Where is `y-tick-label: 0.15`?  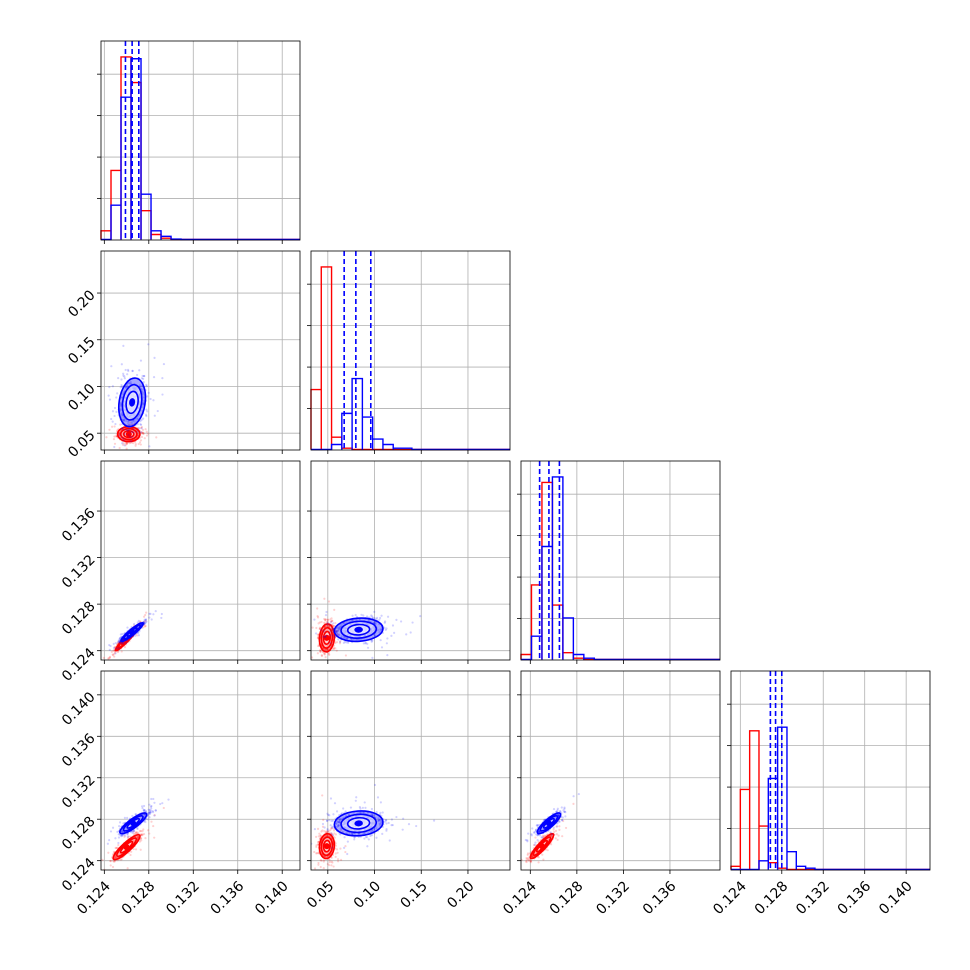
y-tick-label: 0.15 is located at coordinates (81, 350).